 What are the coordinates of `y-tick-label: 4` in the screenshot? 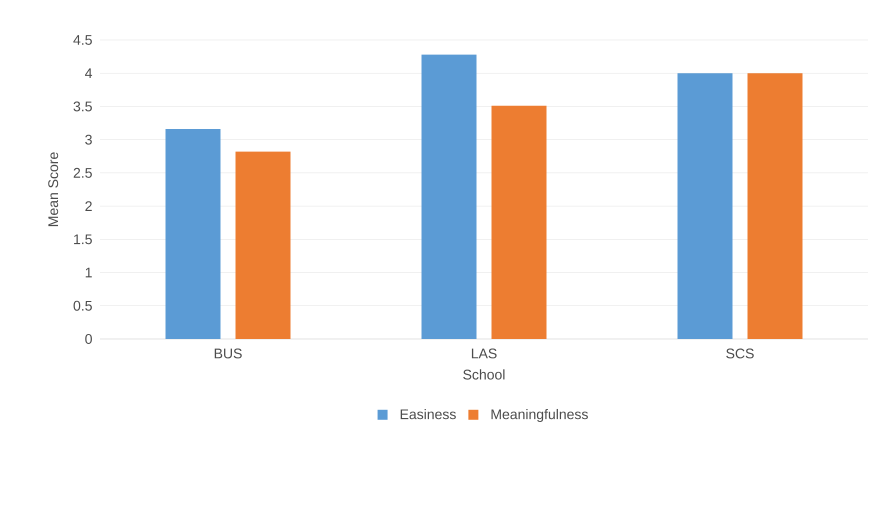 It's located at (88, 73).